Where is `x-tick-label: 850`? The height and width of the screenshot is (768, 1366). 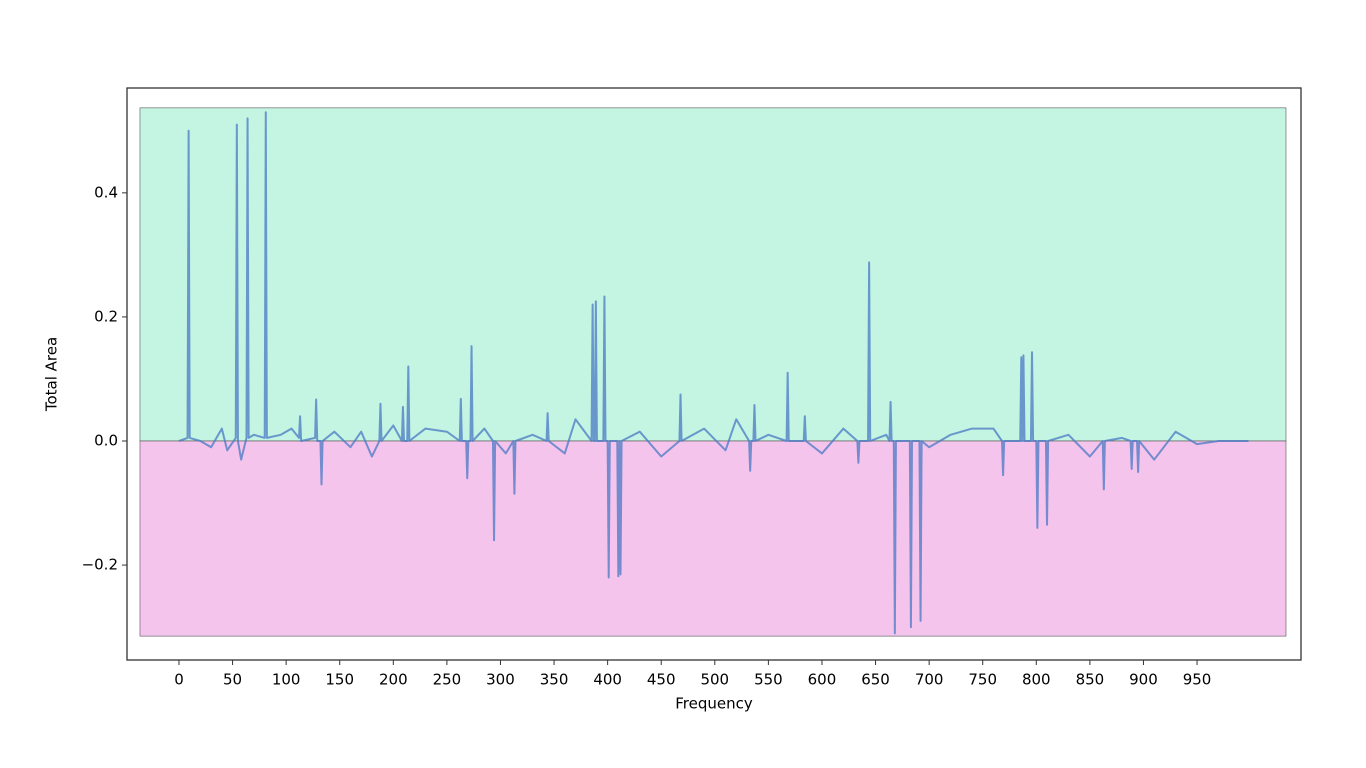 x-tick-label: 850 is located at coordinates (1090, 680).